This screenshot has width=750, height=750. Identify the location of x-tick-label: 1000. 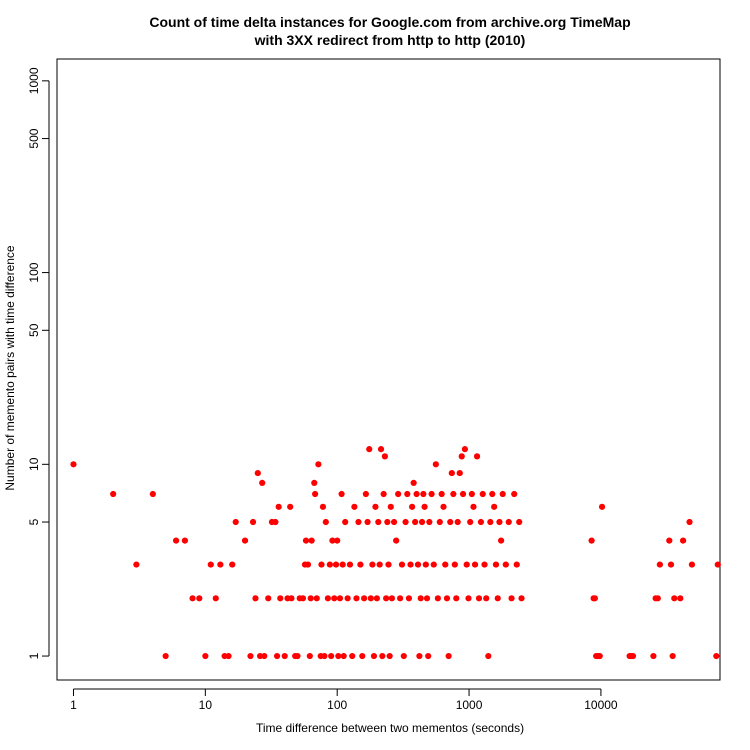
(469, 705).